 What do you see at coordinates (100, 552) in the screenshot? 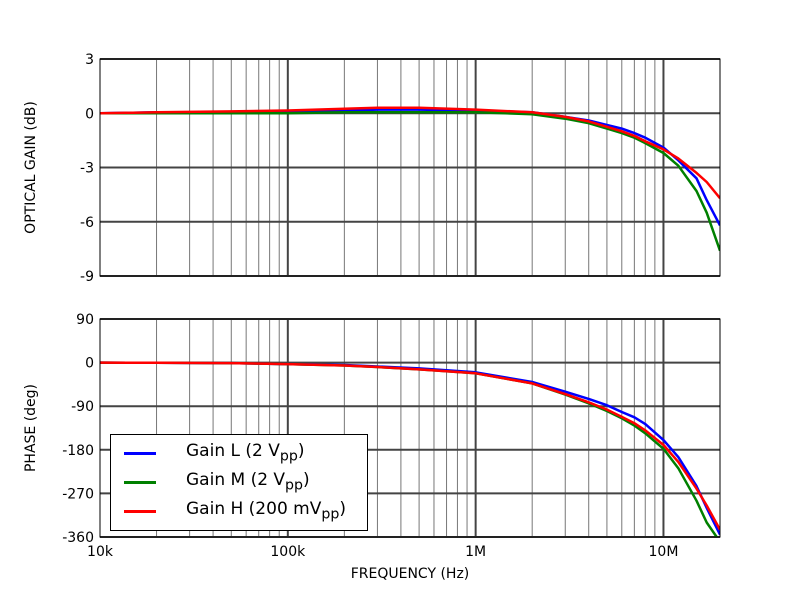
I see `x-tick-label: 10k` at bounding box center [100, 552].